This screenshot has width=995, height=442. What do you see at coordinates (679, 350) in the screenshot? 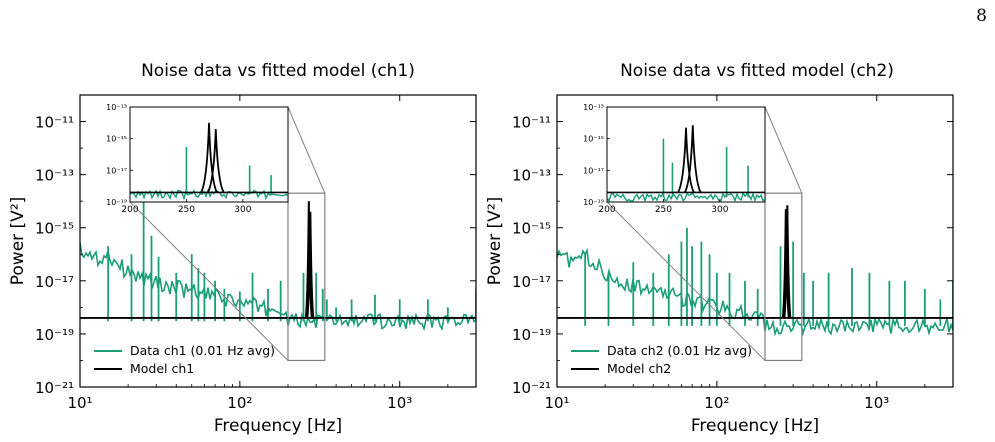
I see `legend-label-data: Data ch2 (0.01 Hz avg)` at bounding box center [679, 350].